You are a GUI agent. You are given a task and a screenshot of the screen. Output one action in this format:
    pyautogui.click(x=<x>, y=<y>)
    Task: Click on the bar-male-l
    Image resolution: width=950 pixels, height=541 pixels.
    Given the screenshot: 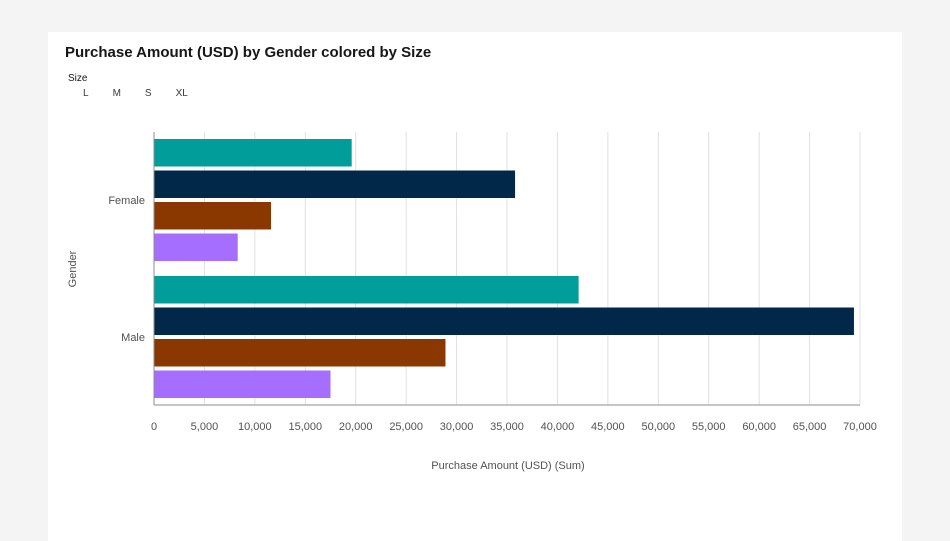 What is the action you would take?
    pyautogui.click(x=366, y=290)
    